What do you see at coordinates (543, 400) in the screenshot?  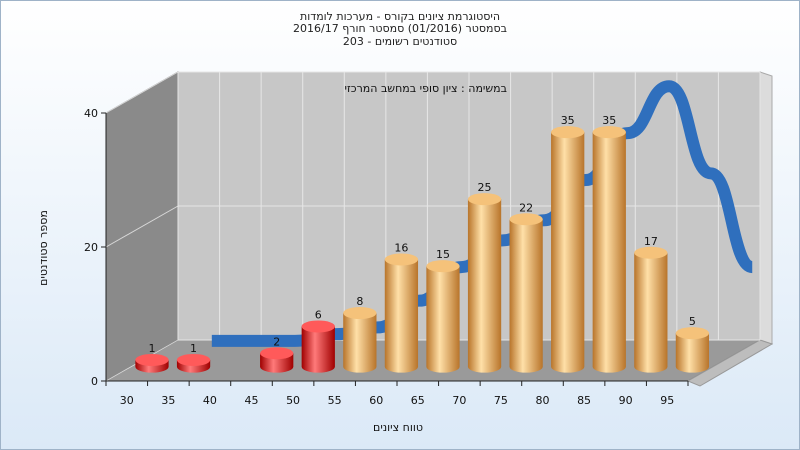 I see `x-tick-80: 80` at bounding box center [543, 400].